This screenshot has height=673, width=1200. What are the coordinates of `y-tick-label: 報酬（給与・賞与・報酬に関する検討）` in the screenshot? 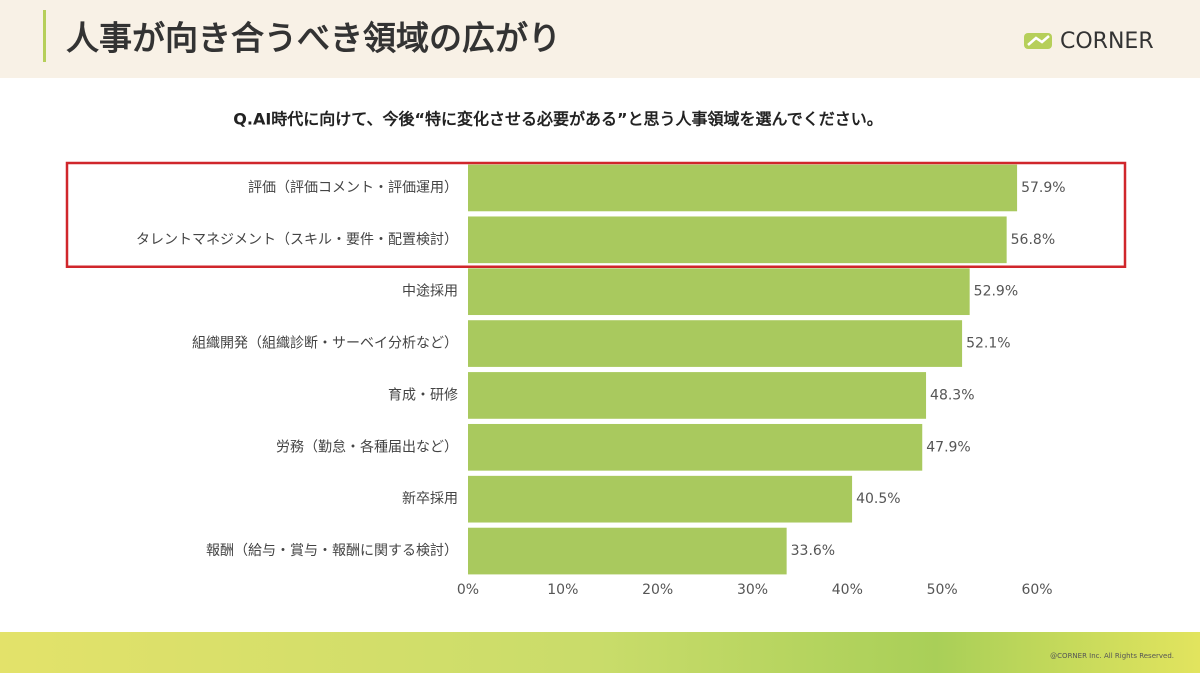 It's located at (332, 551).